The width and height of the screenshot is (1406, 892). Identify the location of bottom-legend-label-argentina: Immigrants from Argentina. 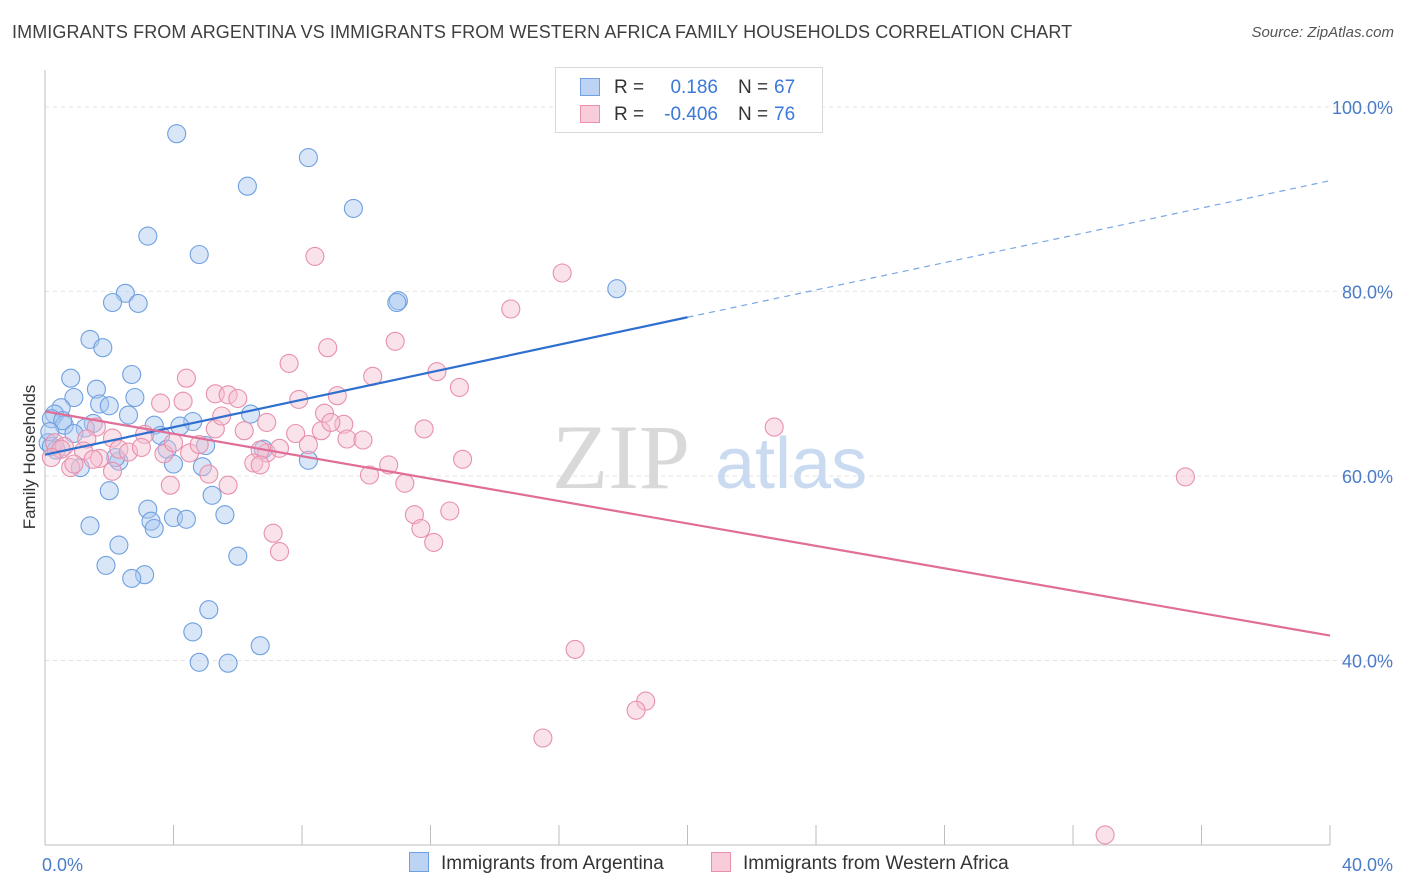
(552, 863).